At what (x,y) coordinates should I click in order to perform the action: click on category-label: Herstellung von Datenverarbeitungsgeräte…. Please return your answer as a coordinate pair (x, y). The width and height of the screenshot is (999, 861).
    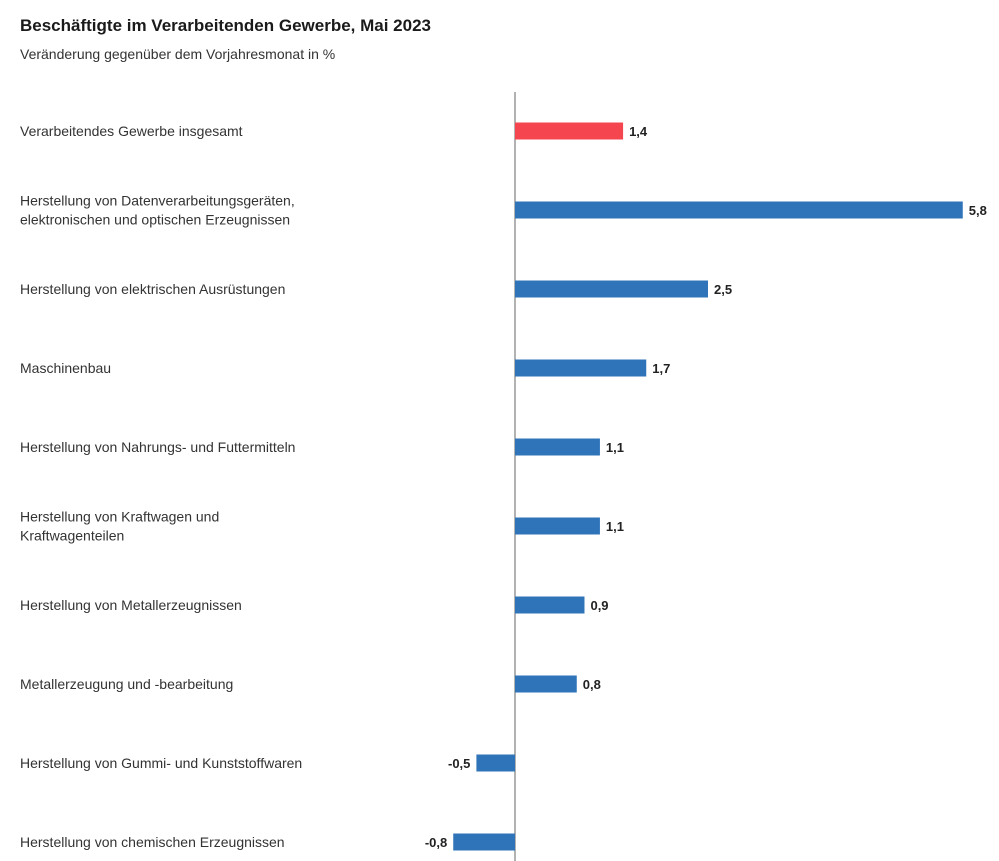
    Looking at the image, I should click on (157, 210).